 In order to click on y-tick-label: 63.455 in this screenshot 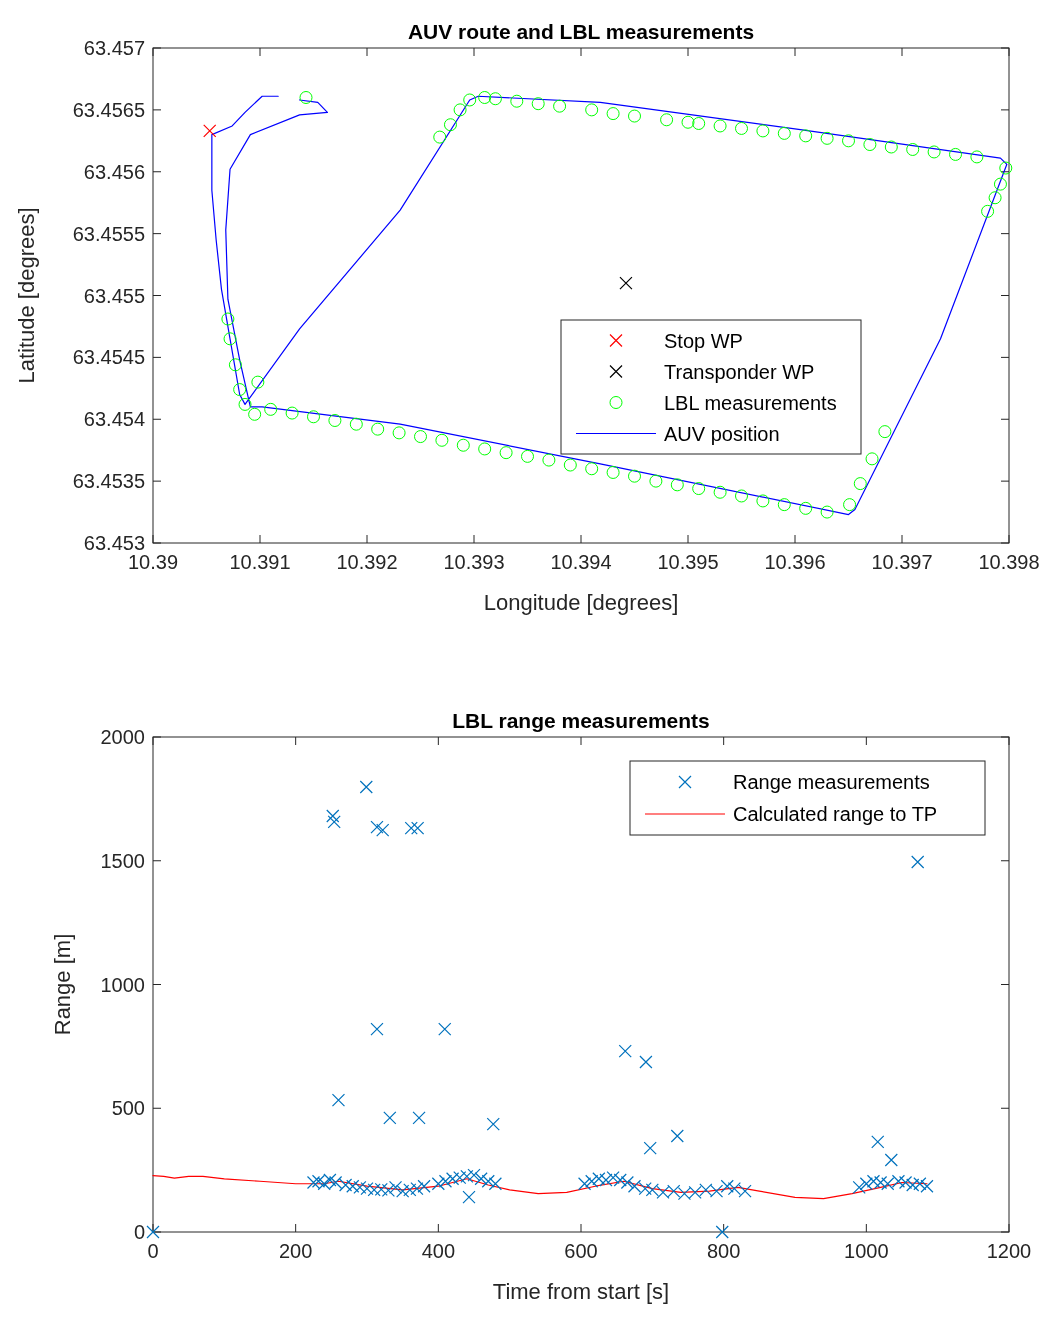, I will do `click(114, 295)`.